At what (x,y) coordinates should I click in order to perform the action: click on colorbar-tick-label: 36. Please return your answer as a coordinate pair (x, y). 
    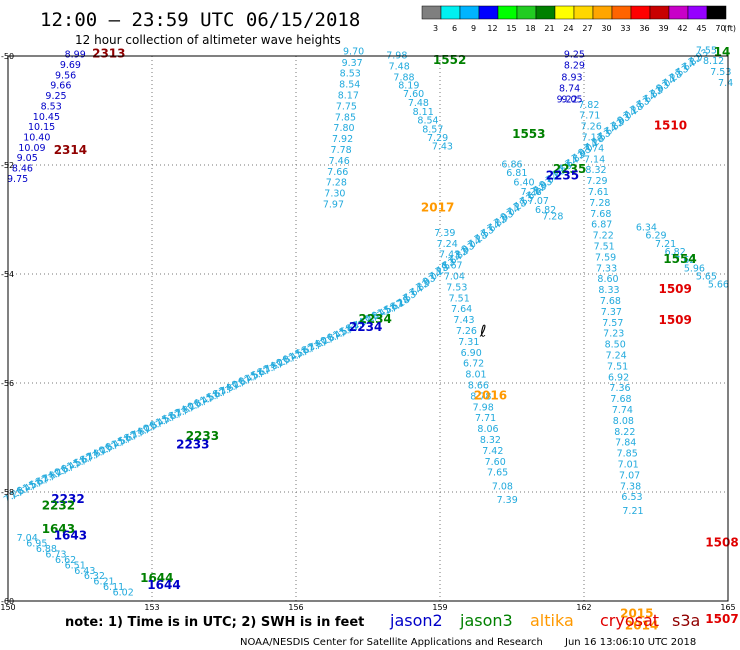
    Looking at the image, I should click on (644, 28).